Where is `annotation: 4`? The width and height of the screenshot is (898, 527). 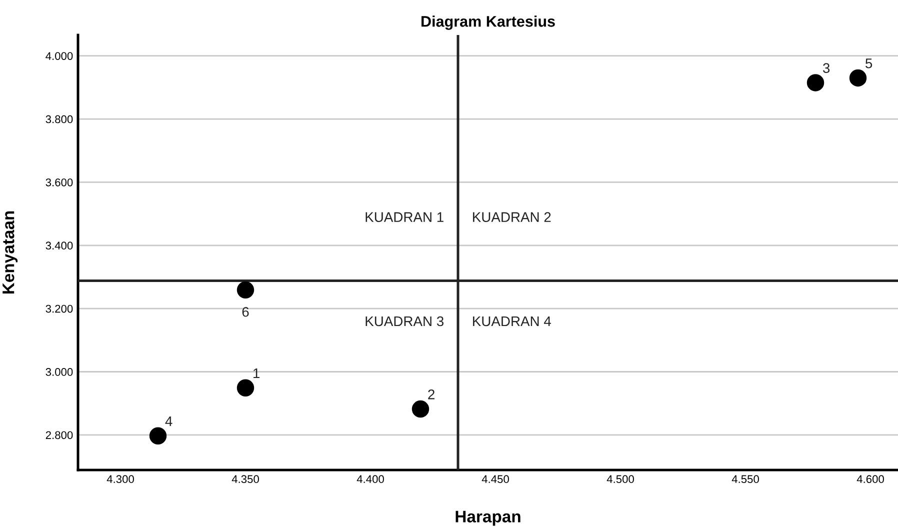 annotation: 4 is located at coordinates (168, 421).